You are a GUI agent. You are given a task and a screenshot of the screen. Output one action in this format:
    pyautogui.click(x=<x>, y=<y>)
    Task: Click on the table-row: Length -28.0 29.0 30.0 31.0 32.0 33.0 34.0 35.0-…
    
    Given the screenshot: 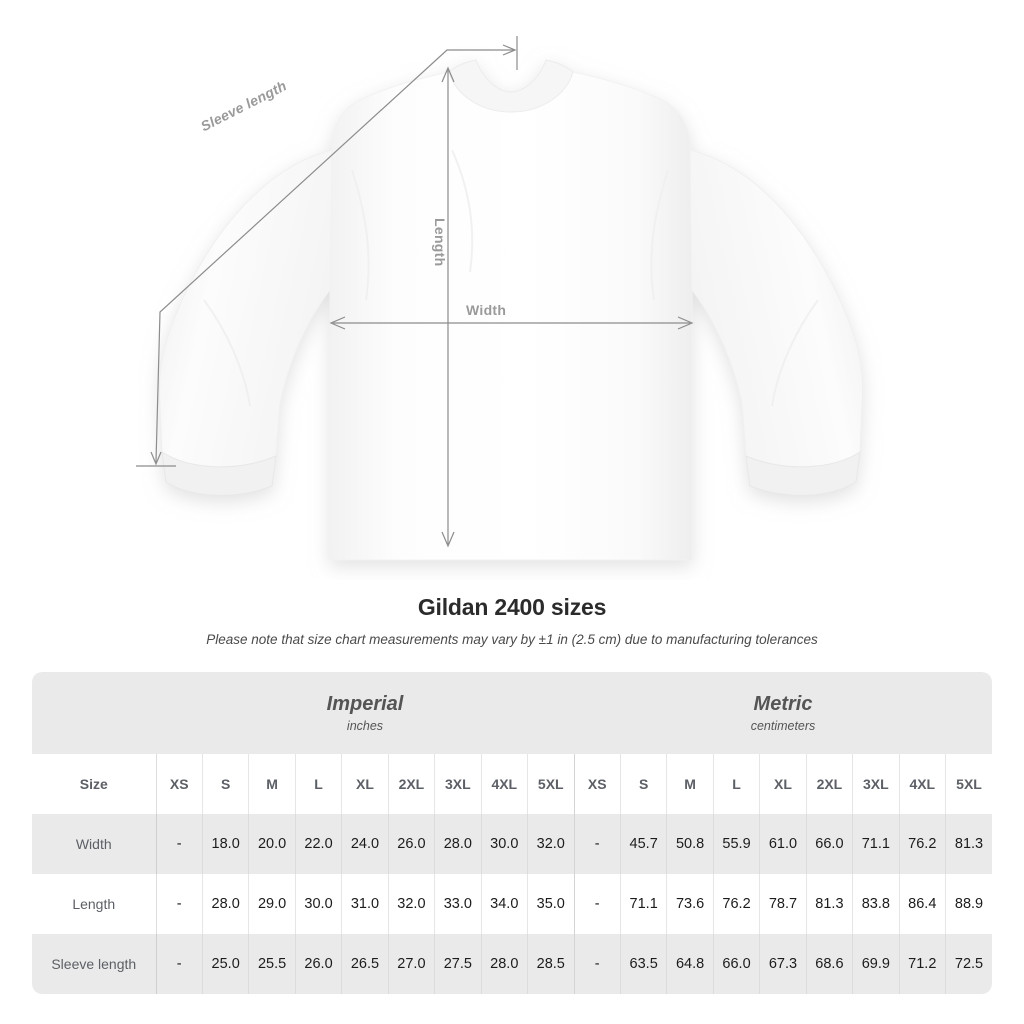 What is the action you would take?
    pyautogui.click(x=512, y=904)
    